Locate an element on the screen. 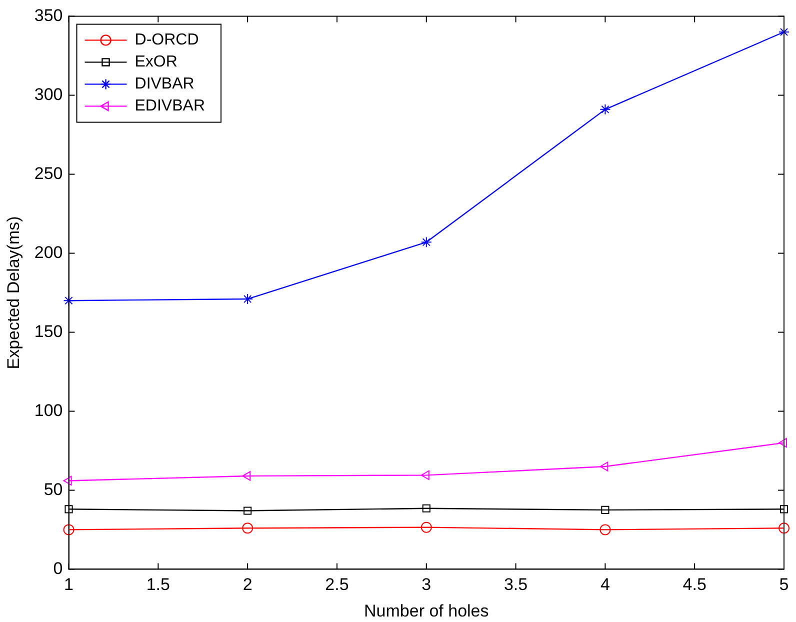 The image size is (796, 622). x-tick-label: 3 is located at coordinates (427, 584).